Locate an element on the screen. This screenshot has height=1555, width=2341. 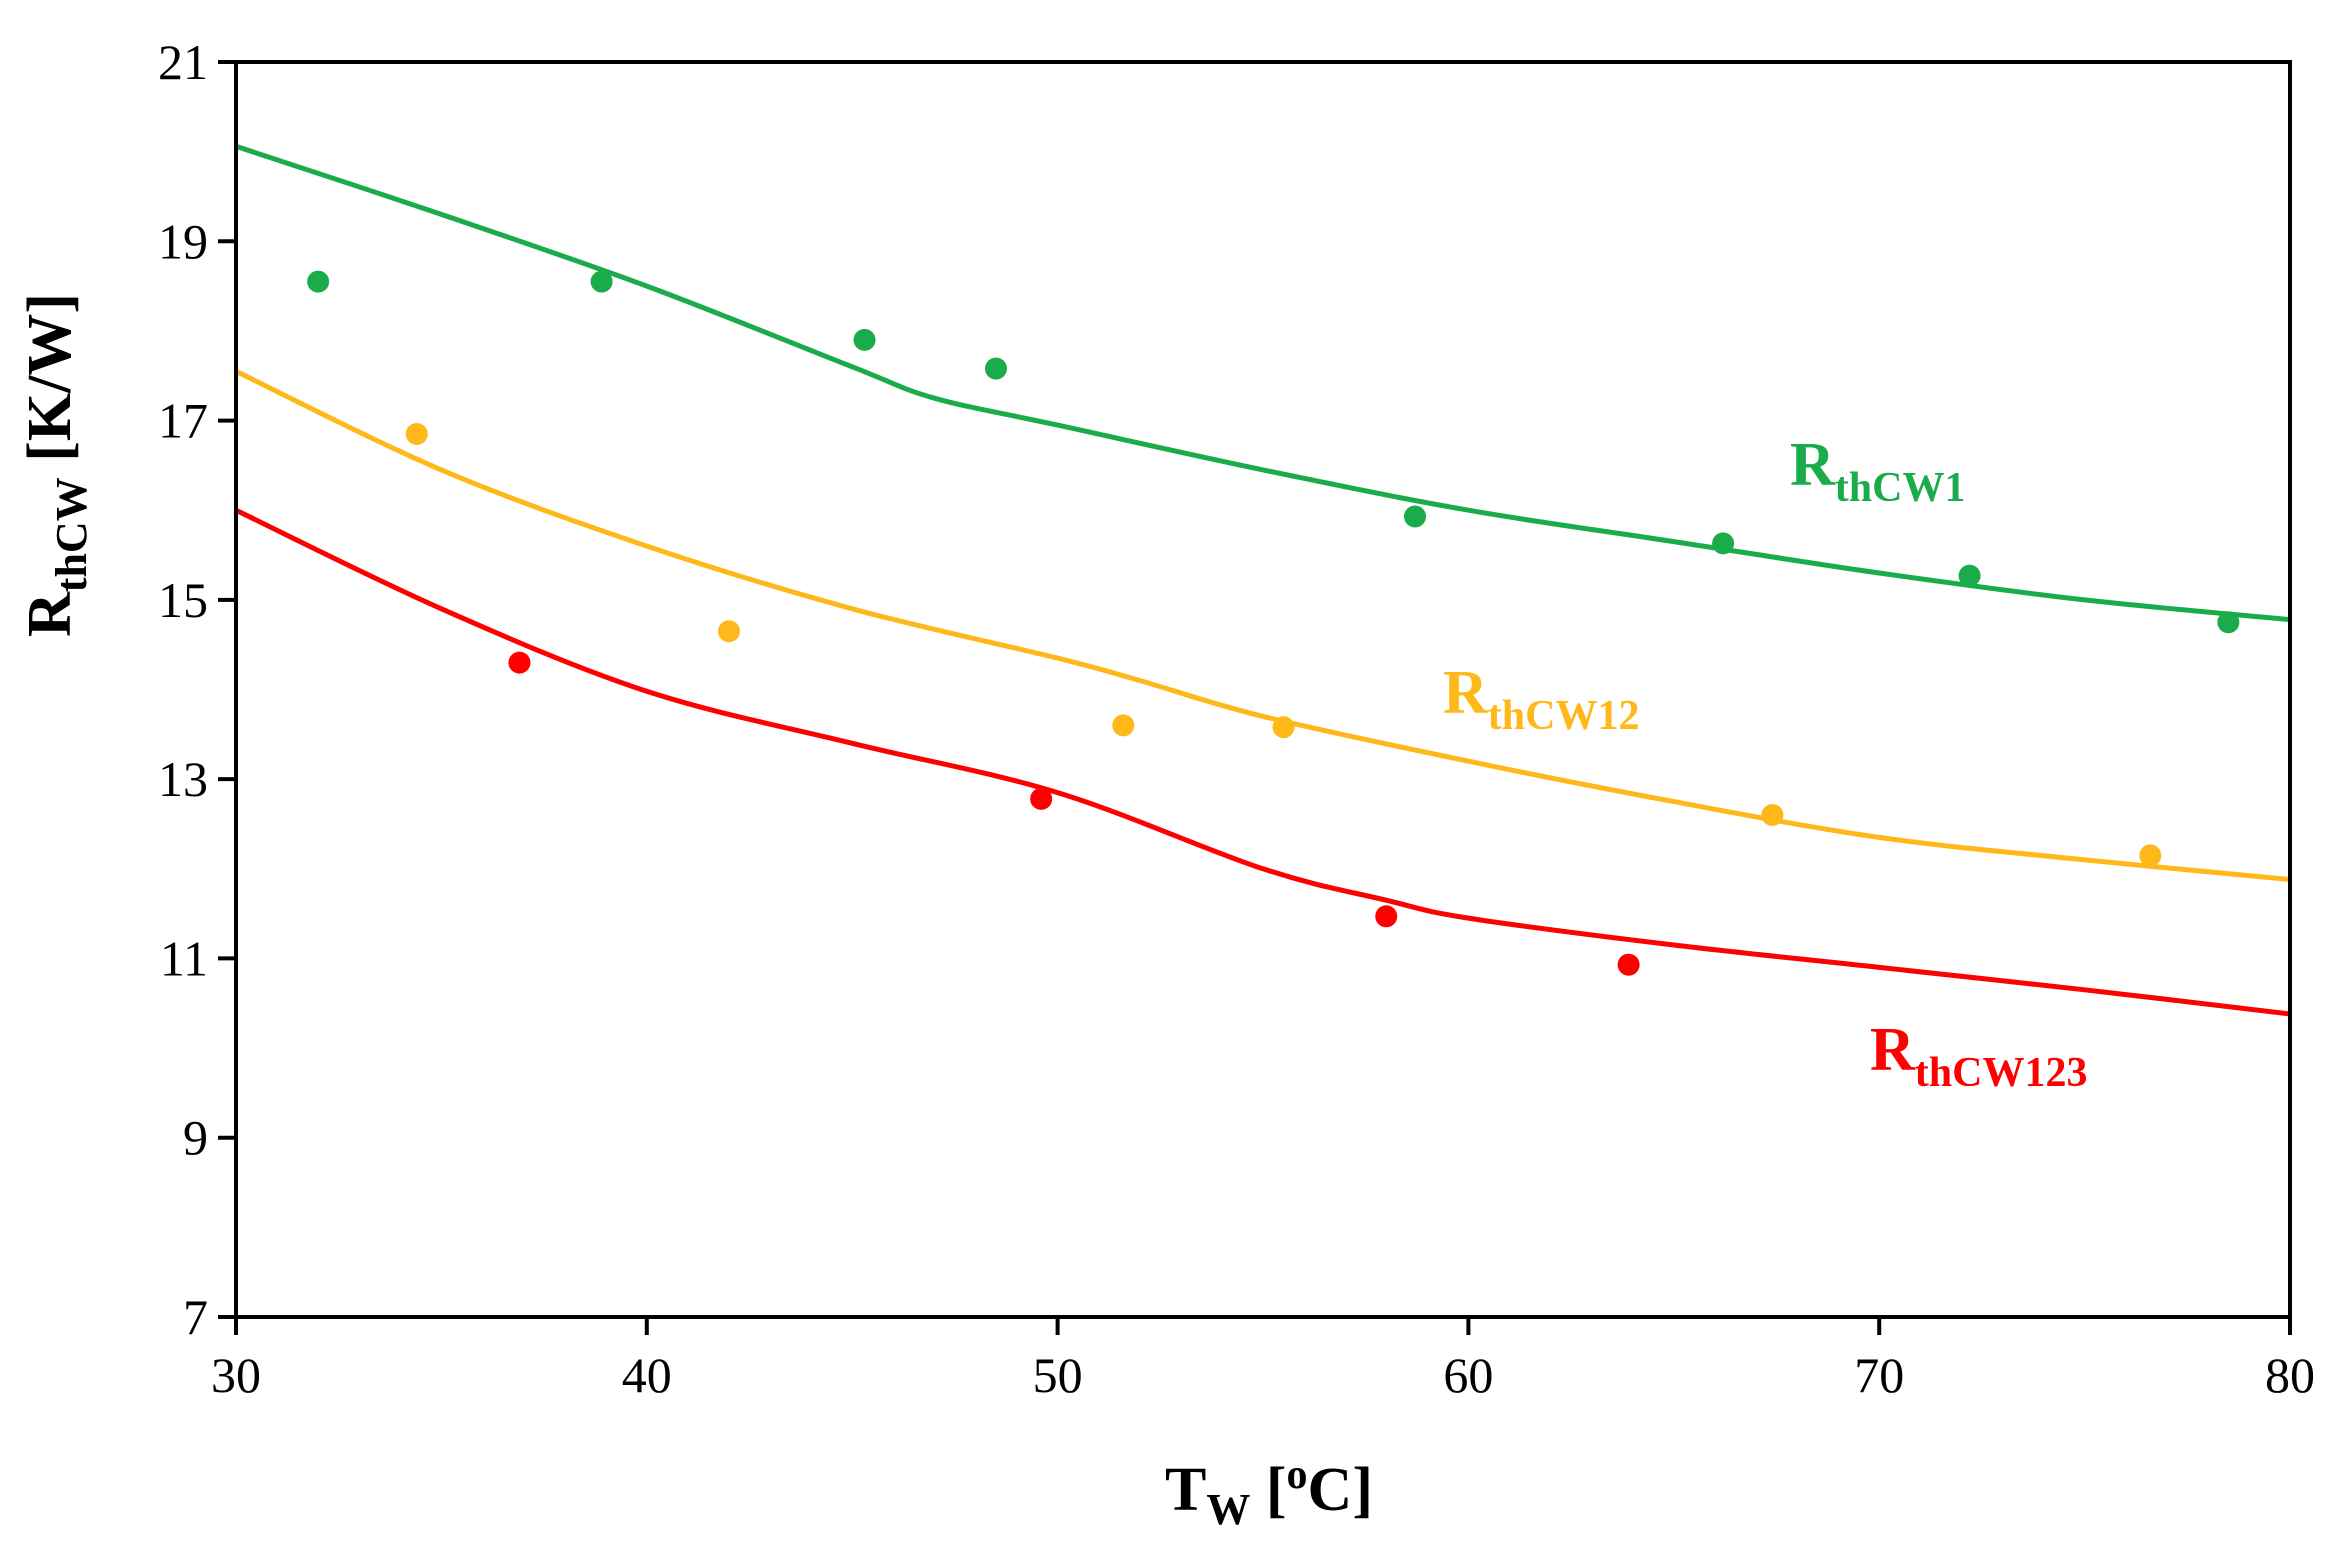
y-tick-label: 15 is located at coordinates (183, 600).